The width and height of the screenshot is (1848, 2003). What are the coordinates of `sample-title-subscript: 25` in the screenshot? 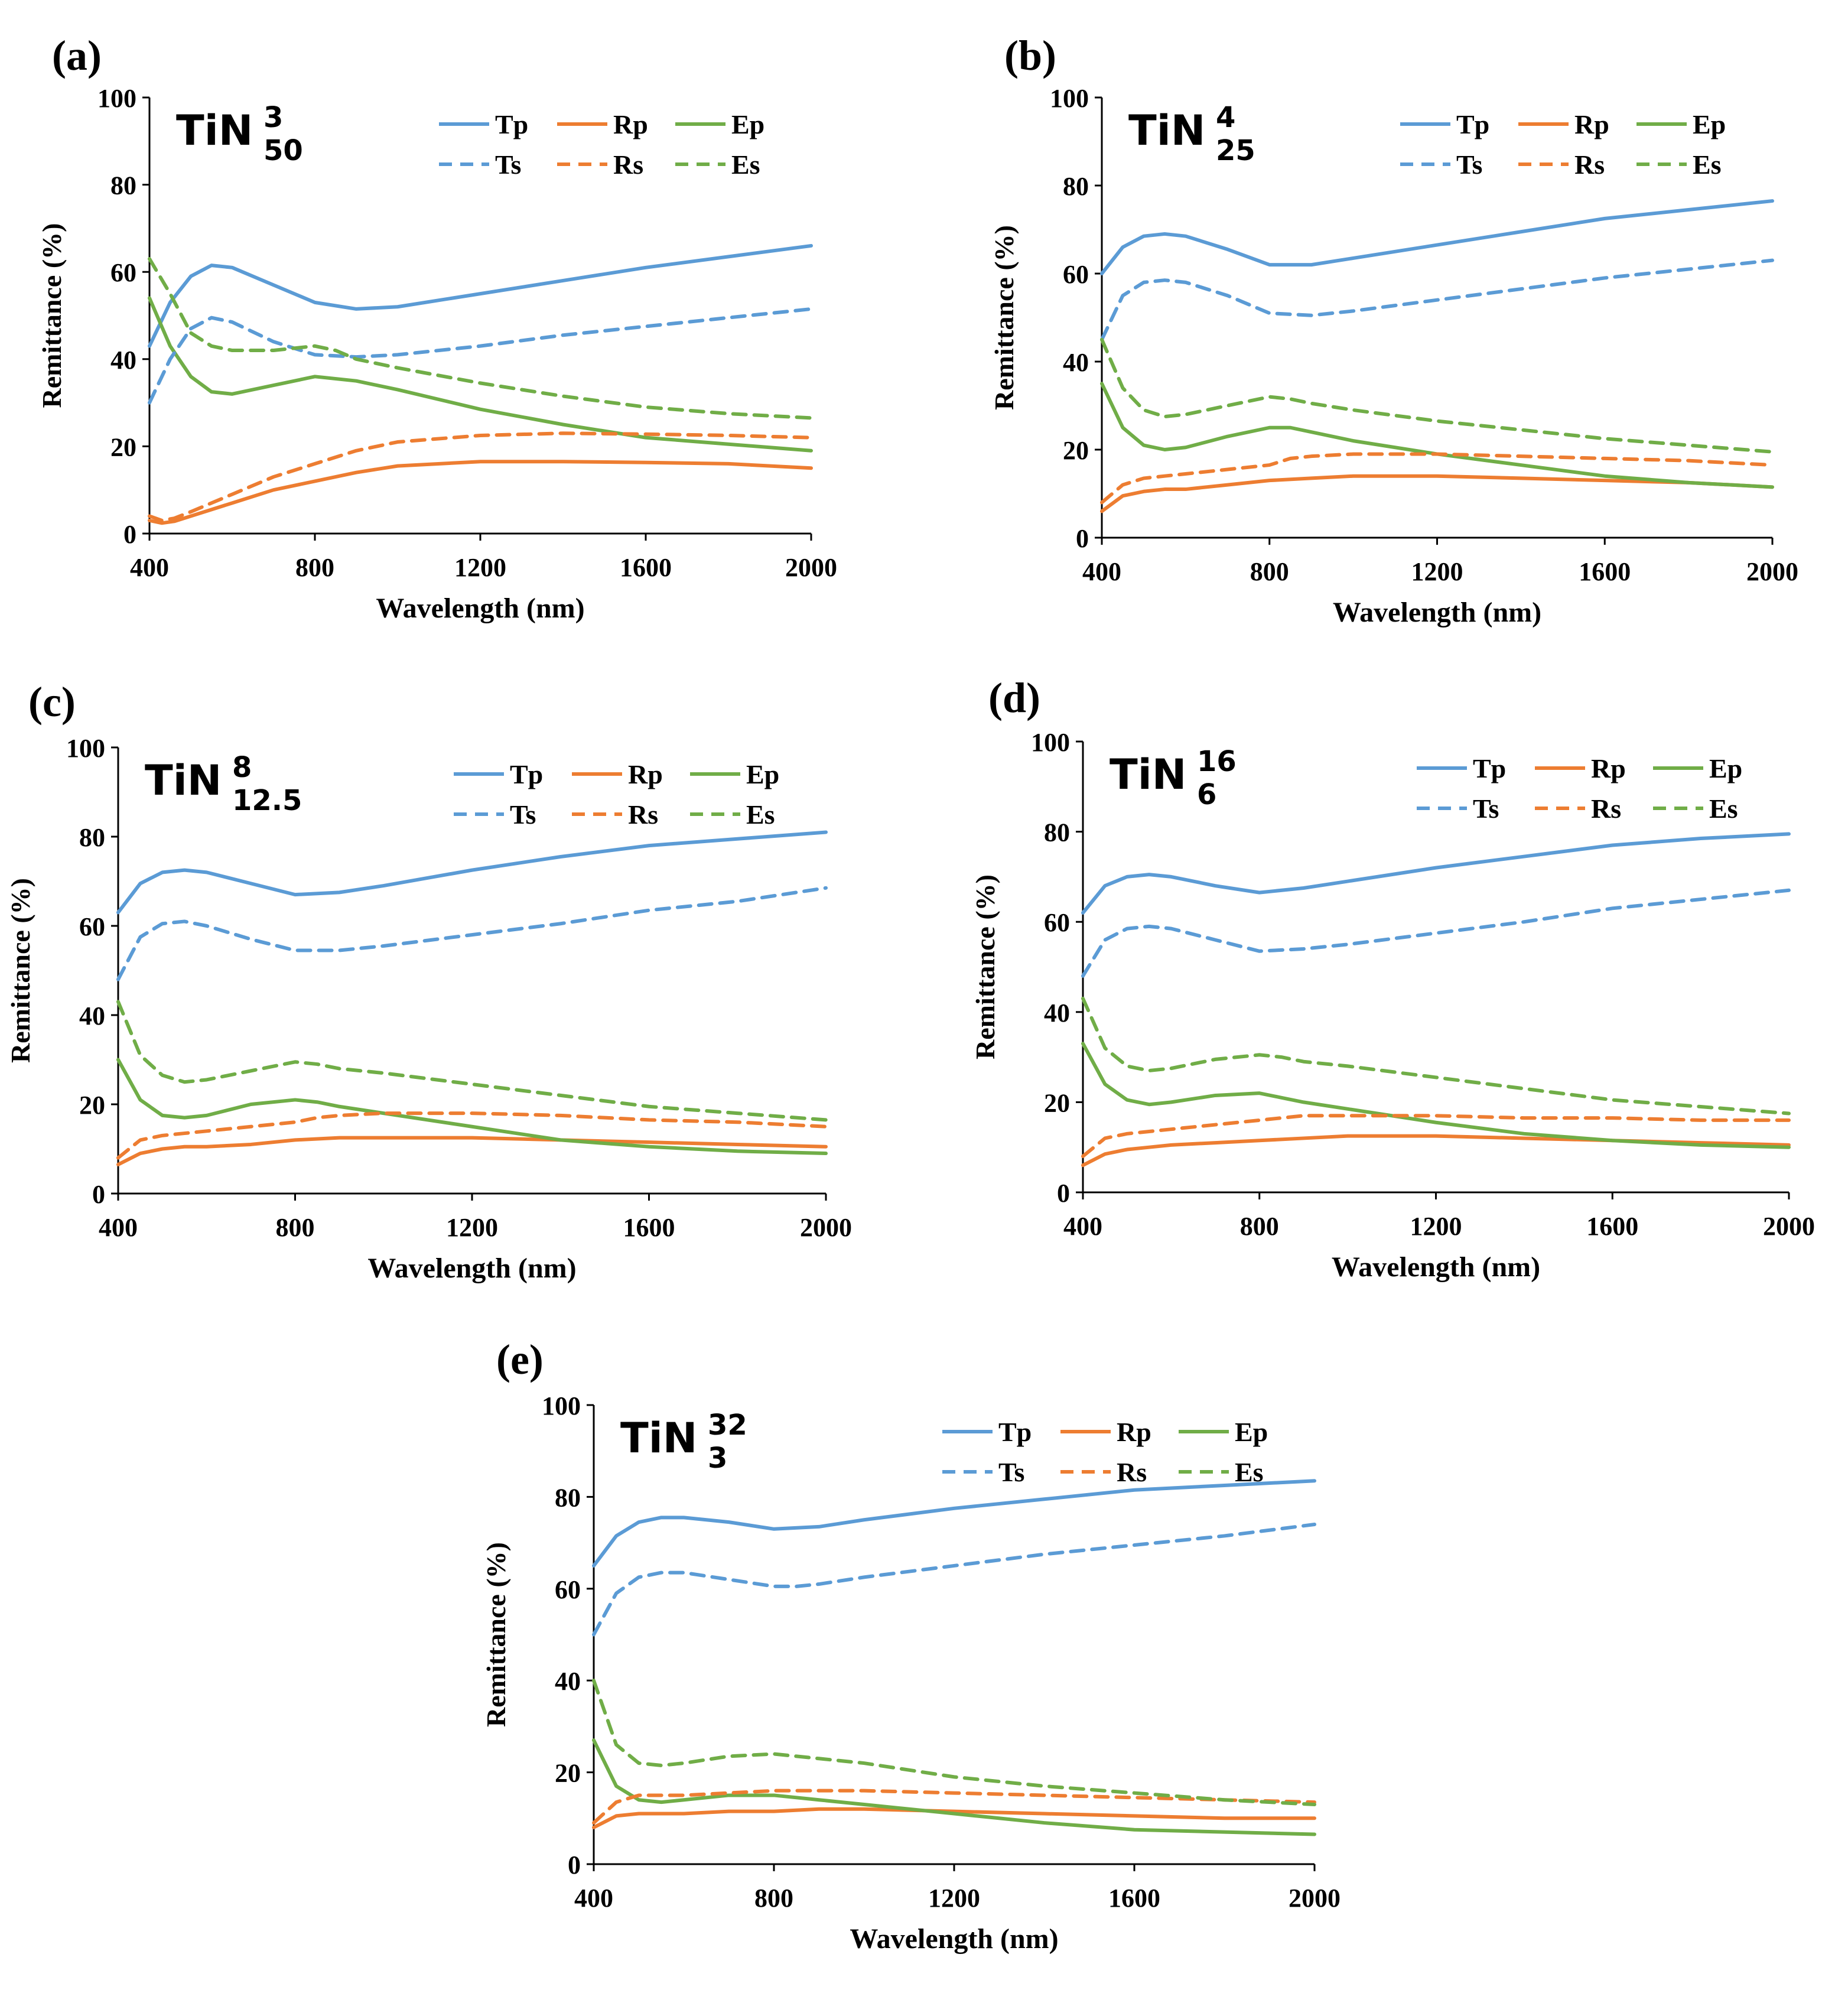 It's located at (1235, 150).